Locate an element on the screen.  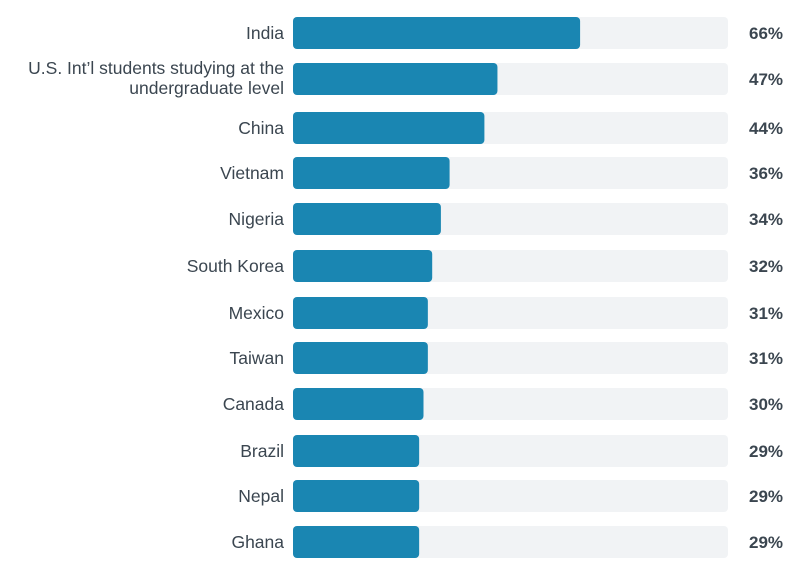
value-label: 44% is located at coordinates (766, 128).